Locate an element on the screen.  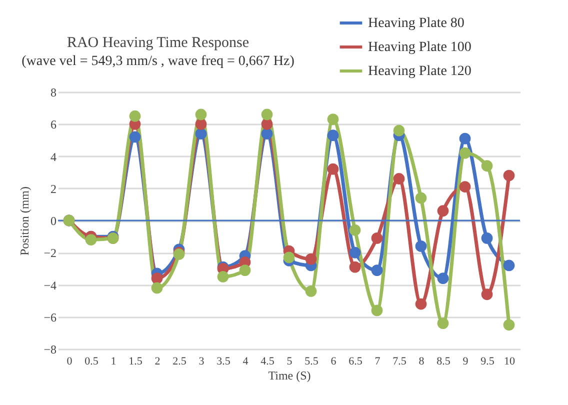
x-tick-label: 3.5 is located at coordinates (223, 362).